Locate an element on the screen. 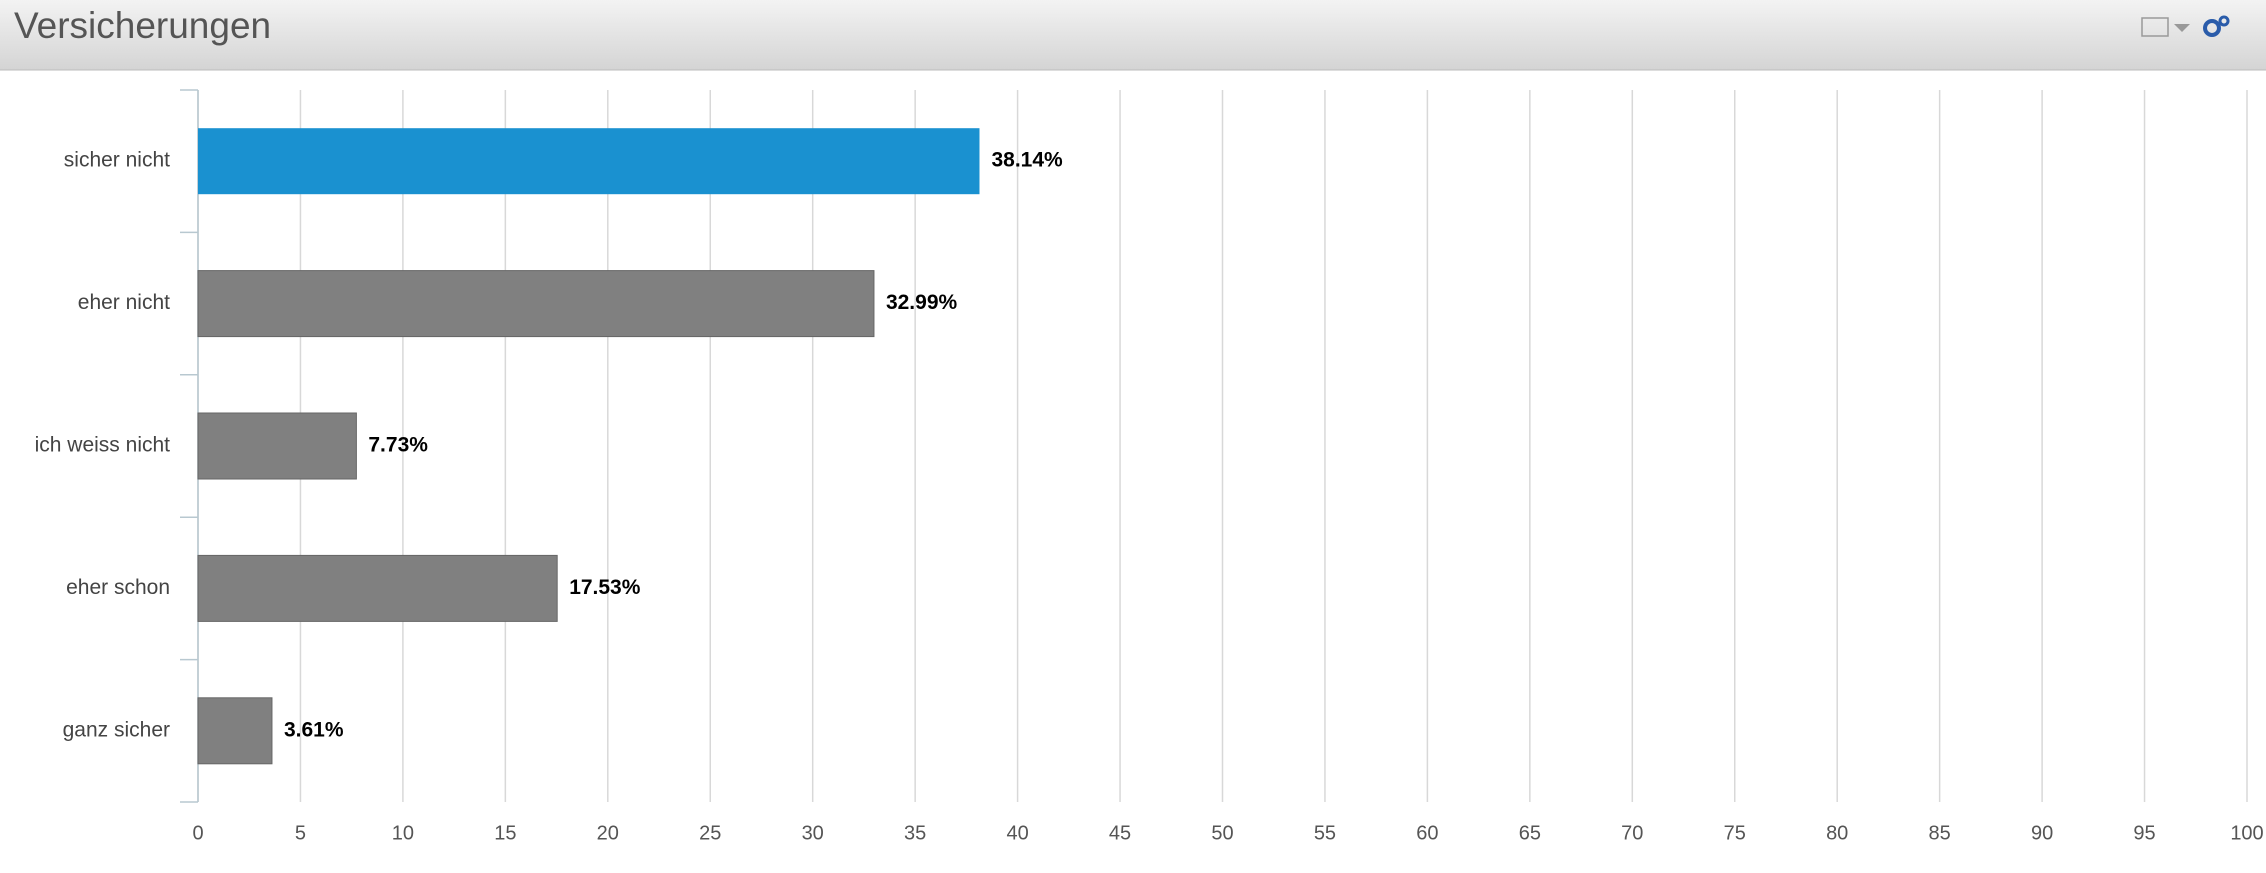 The image size is (2266, 873). y-tick-label: eher nicht is located at coordinates (124, 302).